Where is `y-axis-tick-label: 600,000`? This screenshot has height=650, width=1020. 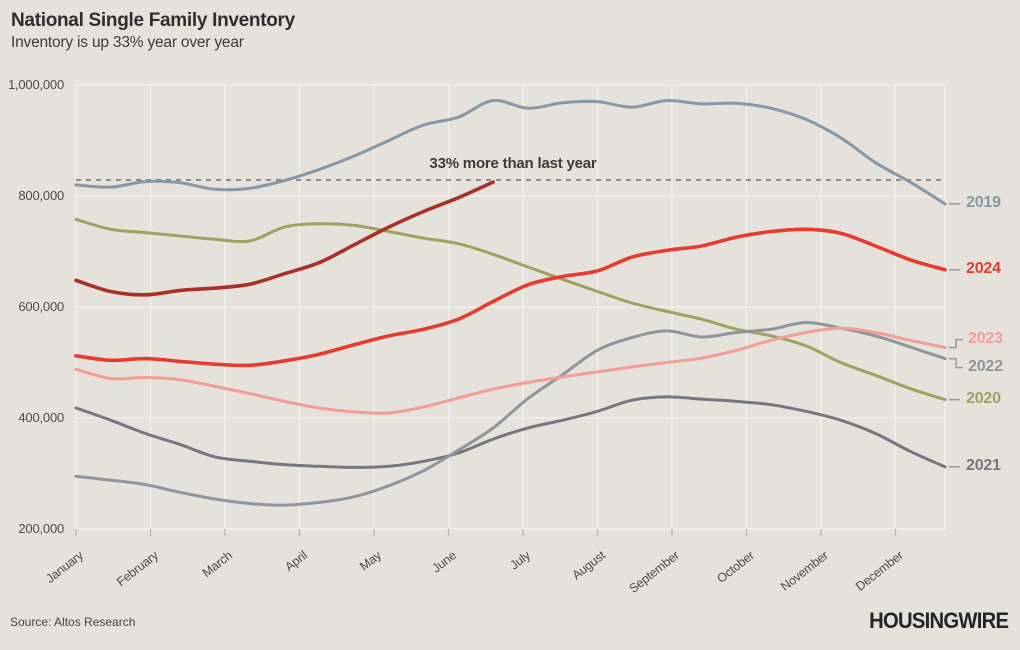 y-axis-tick-label: 600,000 is located at coordinates (41, 306).